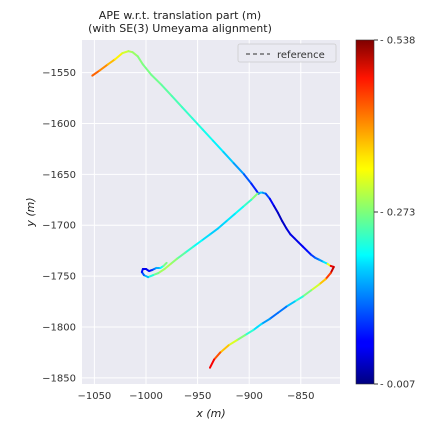 This screenshot has height=432, width=432. I want to click on x-tick-label: −950, so click(197, 396).